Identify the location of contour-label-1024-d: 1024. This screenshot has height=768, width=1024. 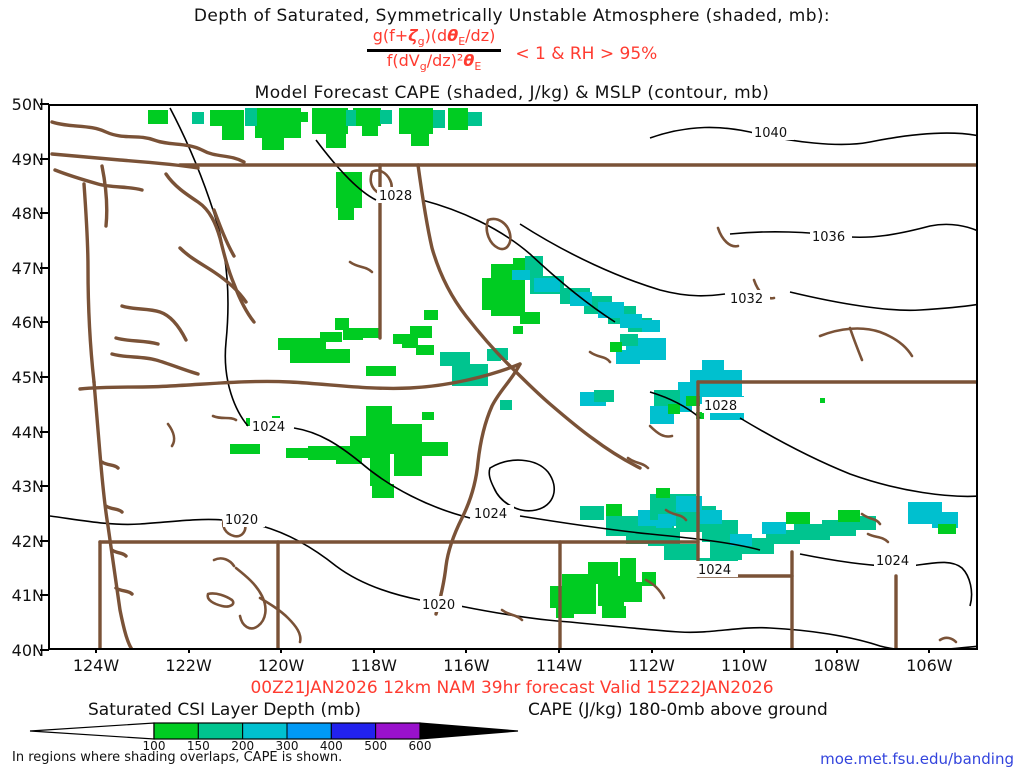
(892, 561).